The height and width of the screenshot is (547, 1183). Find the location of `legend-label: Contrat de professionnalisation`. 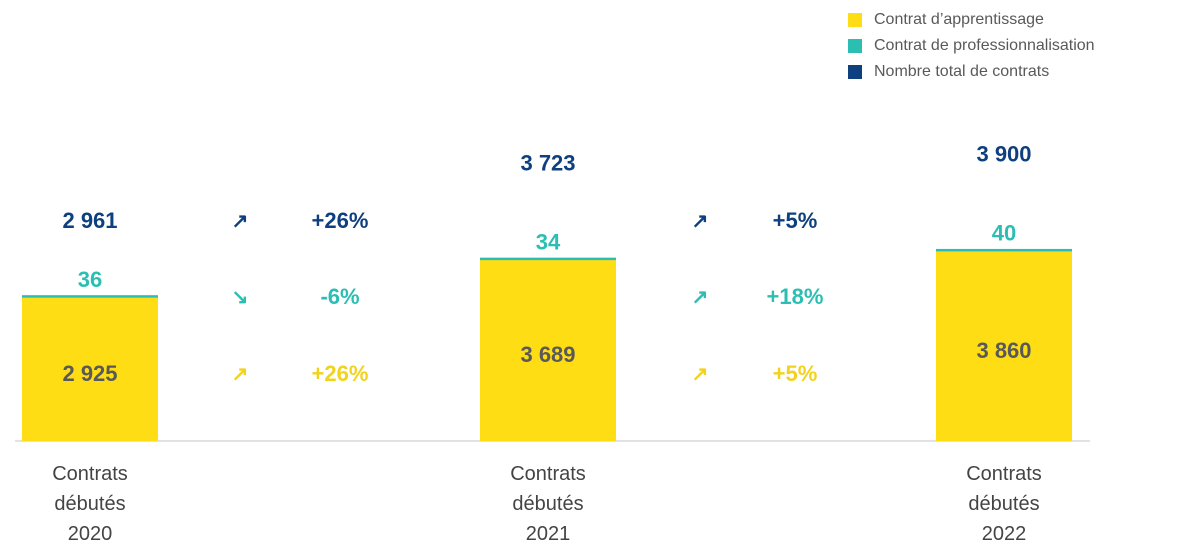

legend-label: Contrat de professionnalisation is located at coordinates (984, 45).